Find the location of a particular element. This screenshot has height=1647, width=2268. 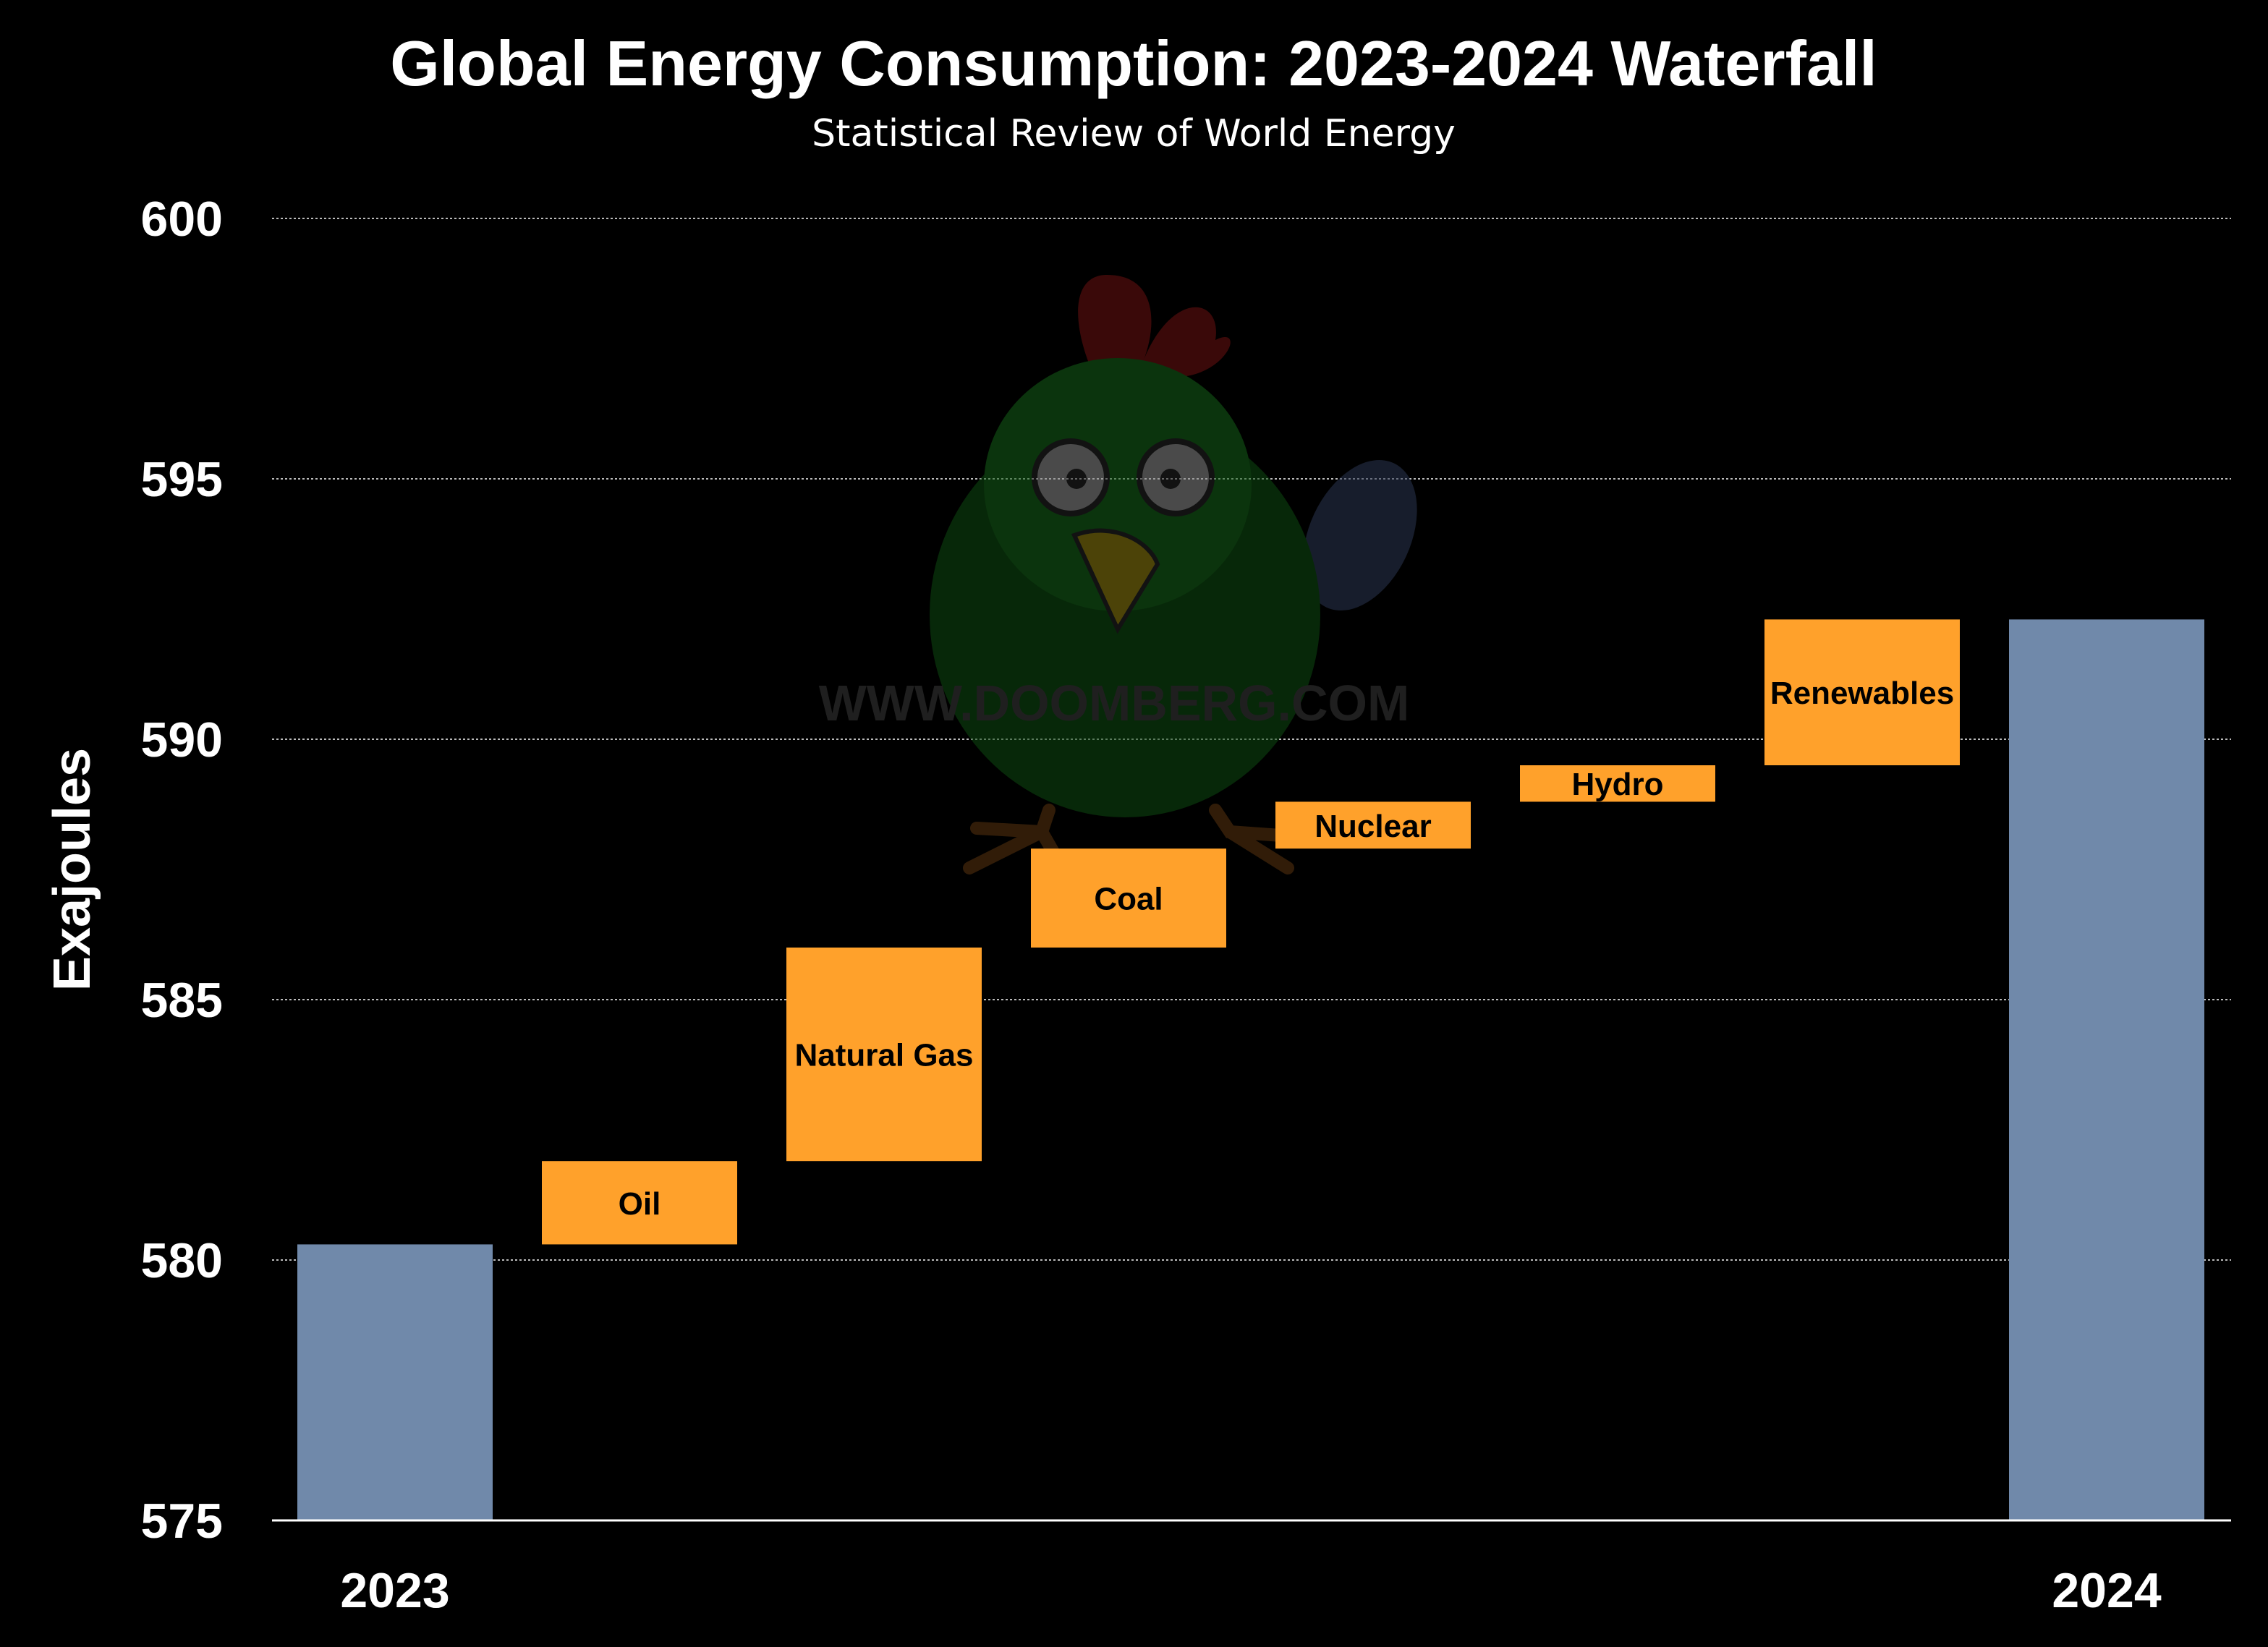

chicken-feet is located at coordinates (1128, 839).